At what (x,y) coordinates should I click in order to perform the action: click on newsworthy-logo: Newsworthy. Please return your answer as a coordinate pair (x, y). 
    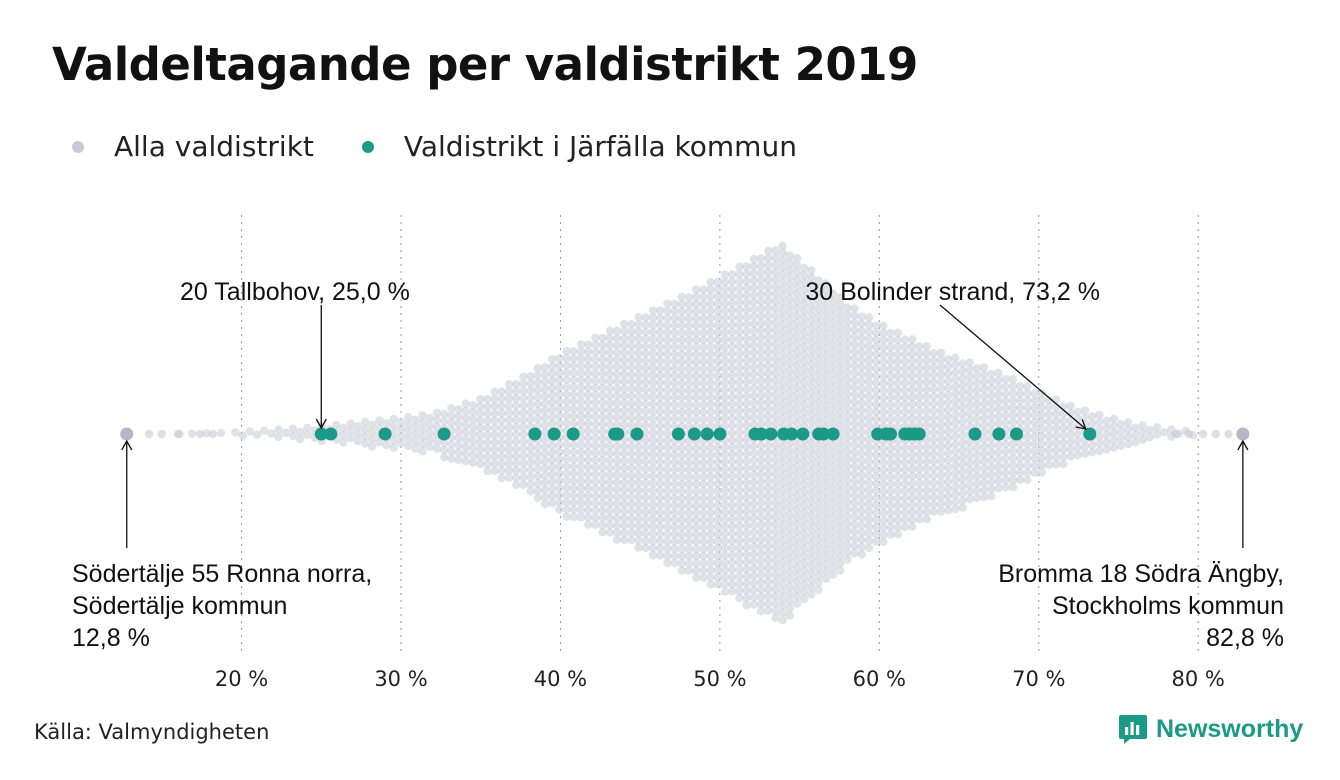
    Looking at the image, I should click on (1210, 729).